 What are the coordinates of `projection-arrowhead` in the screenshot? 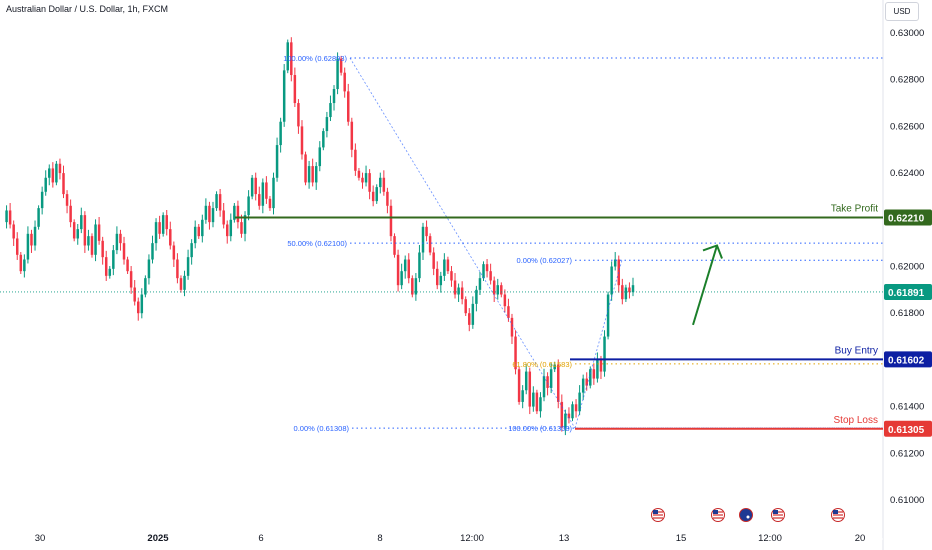 It's located at (712, 251).